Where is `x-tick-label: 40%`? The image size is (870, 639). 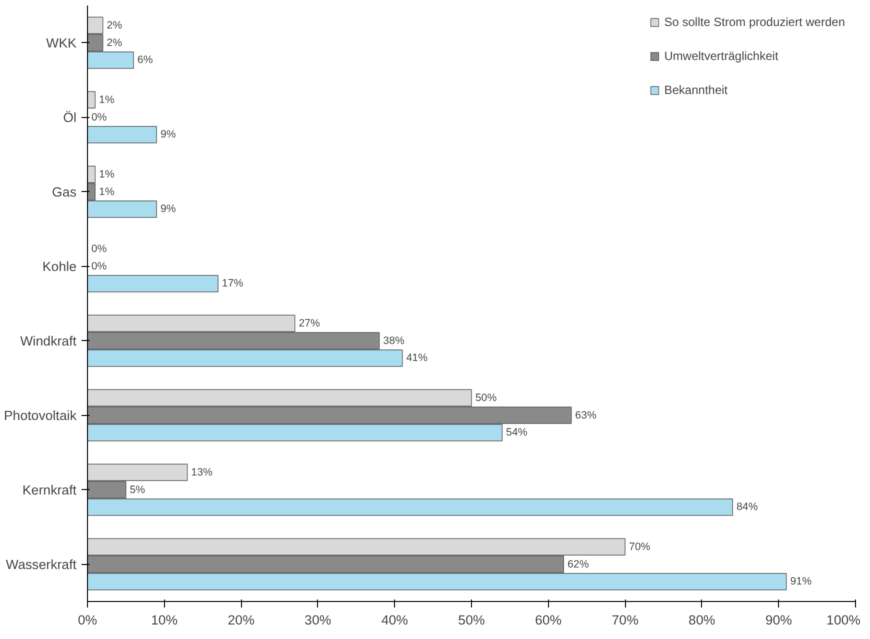 x-tick-label: 40% is located at coordinates (394, 620).